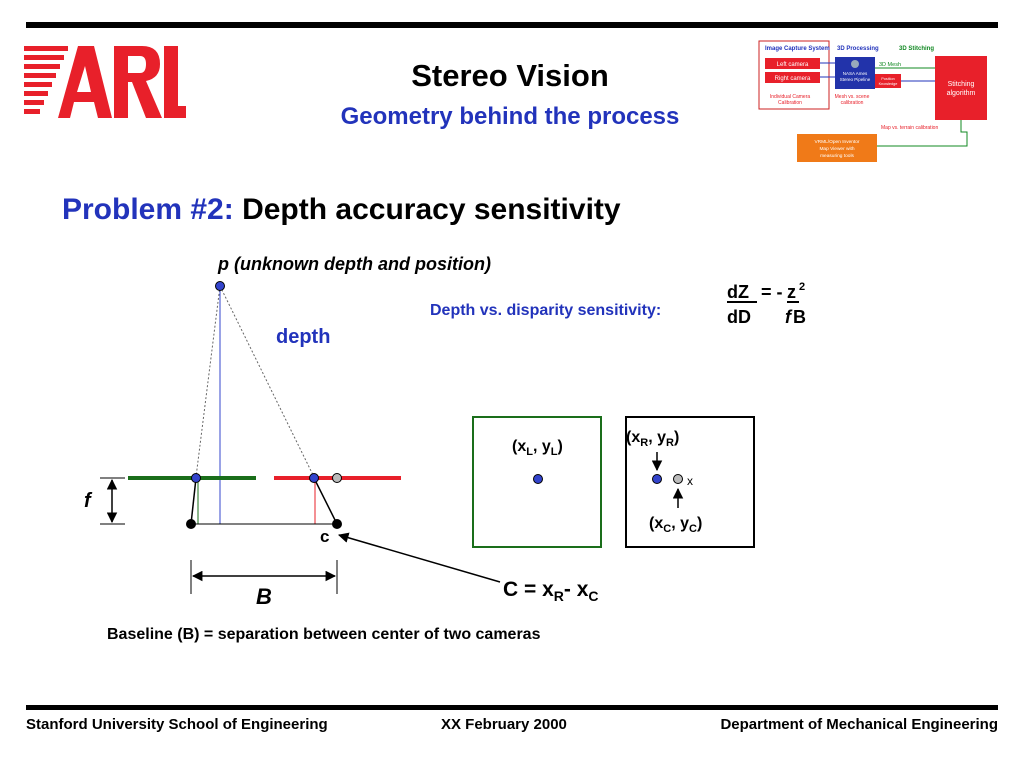  I want to click on right-projection, so click(314, 478).